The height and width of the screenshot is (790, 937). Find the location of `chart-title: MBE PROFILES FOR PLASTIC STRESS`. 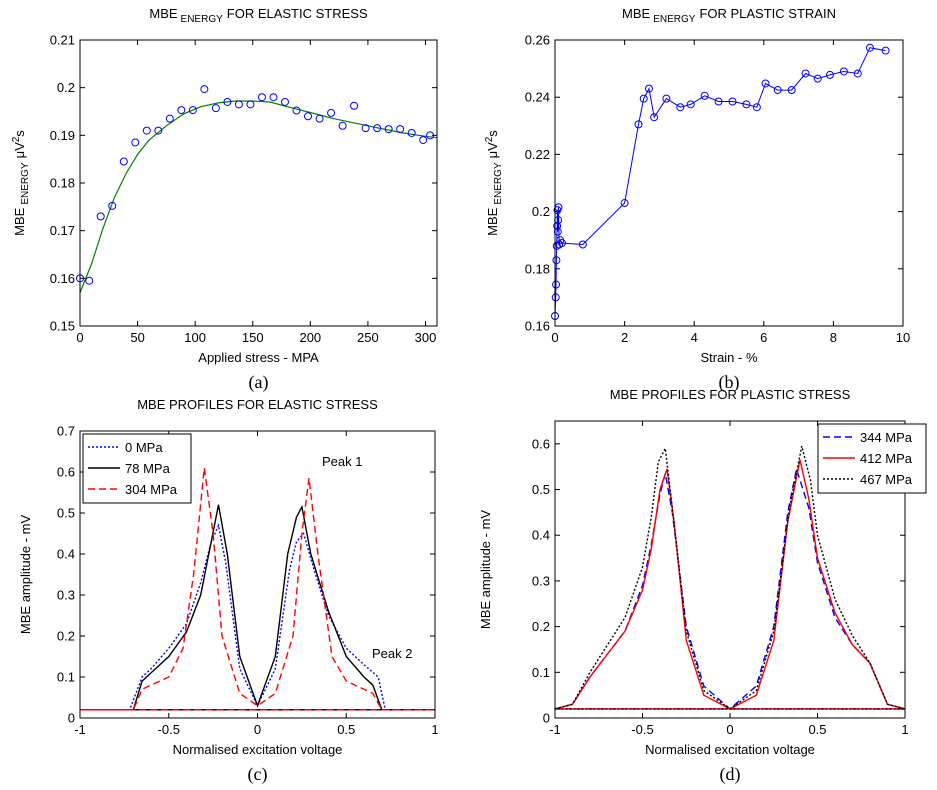

chart-title: MBE PROFILES FOR PLASTIC STRESS is located at coordinates (730, 394).